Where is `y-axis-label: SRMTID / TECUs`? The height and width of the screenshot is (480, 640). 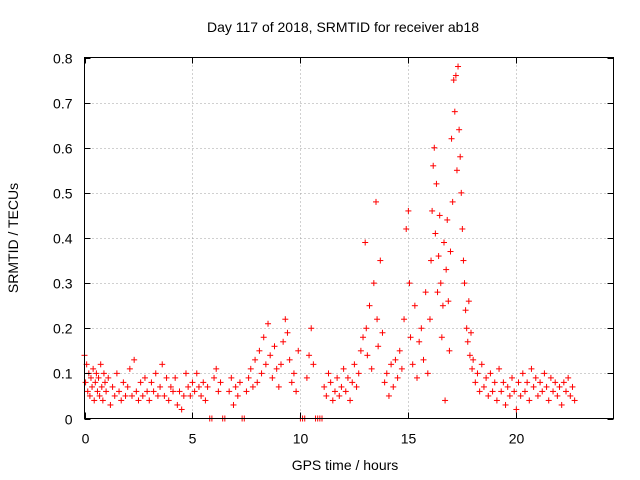
y-axis-label: SRMTID / TECUs is located at coordinates (13, 238).